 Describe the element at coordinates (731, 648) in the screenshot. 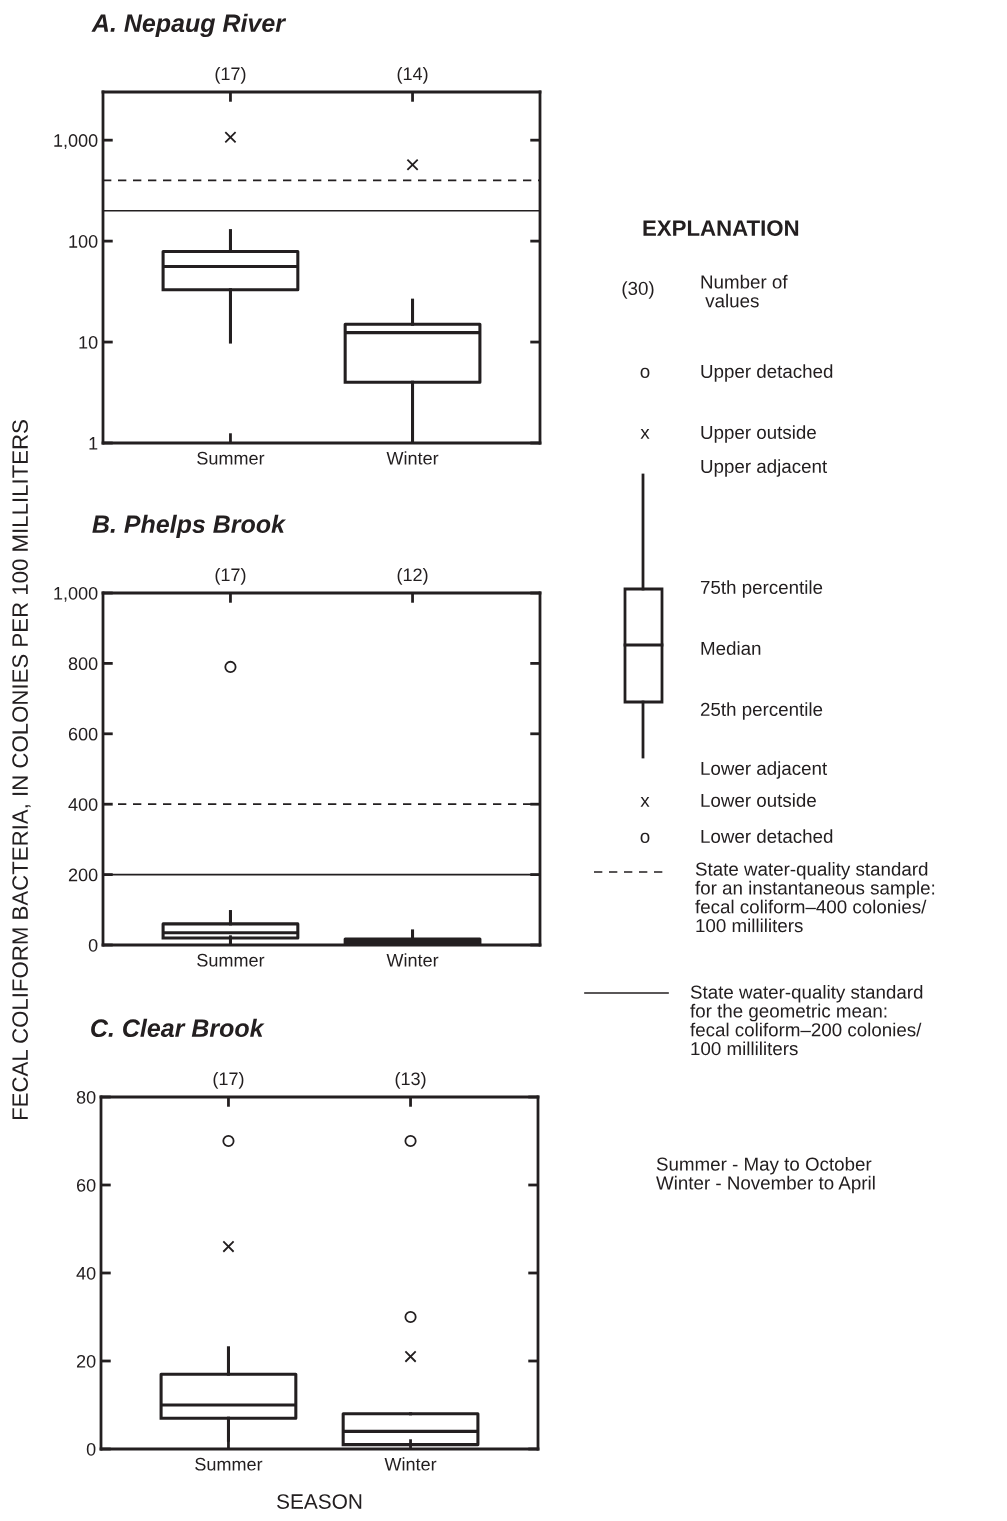

I see `text: Median` at that location.